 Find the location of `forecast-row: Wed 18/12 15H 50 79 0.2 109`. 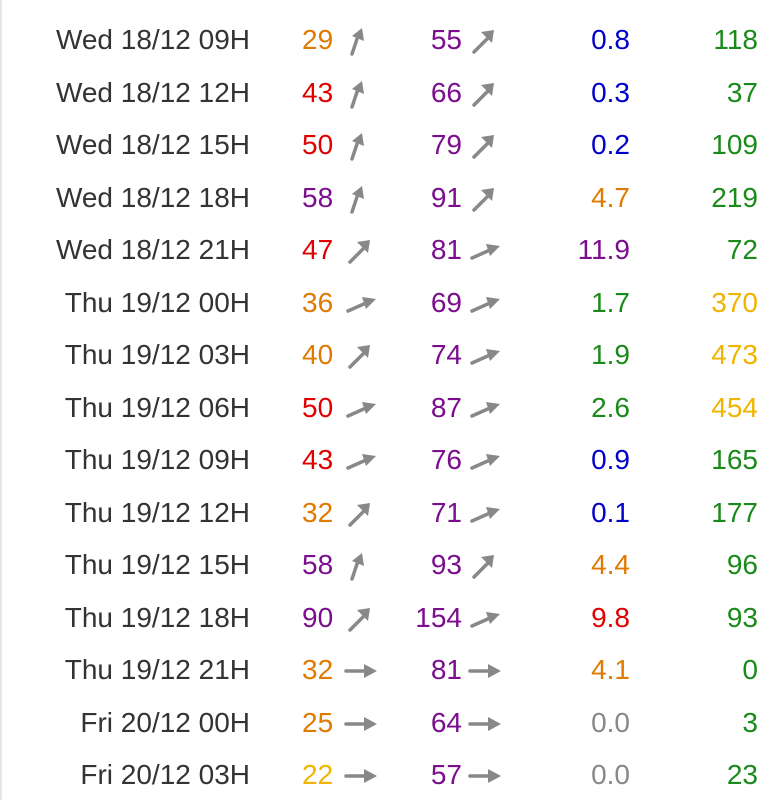

forecast-row: Wed 18/12 15H 50 79 0.2 109 is located at coordinates (388, 145).